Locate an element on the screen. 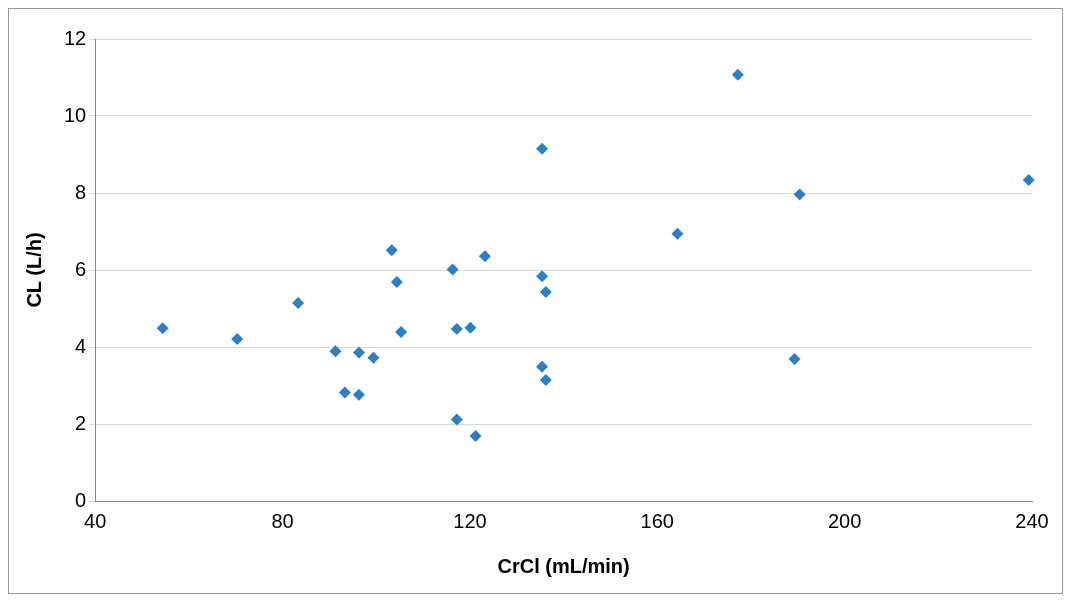  y-tick-label: 2 is located at coordinates (81, 422).